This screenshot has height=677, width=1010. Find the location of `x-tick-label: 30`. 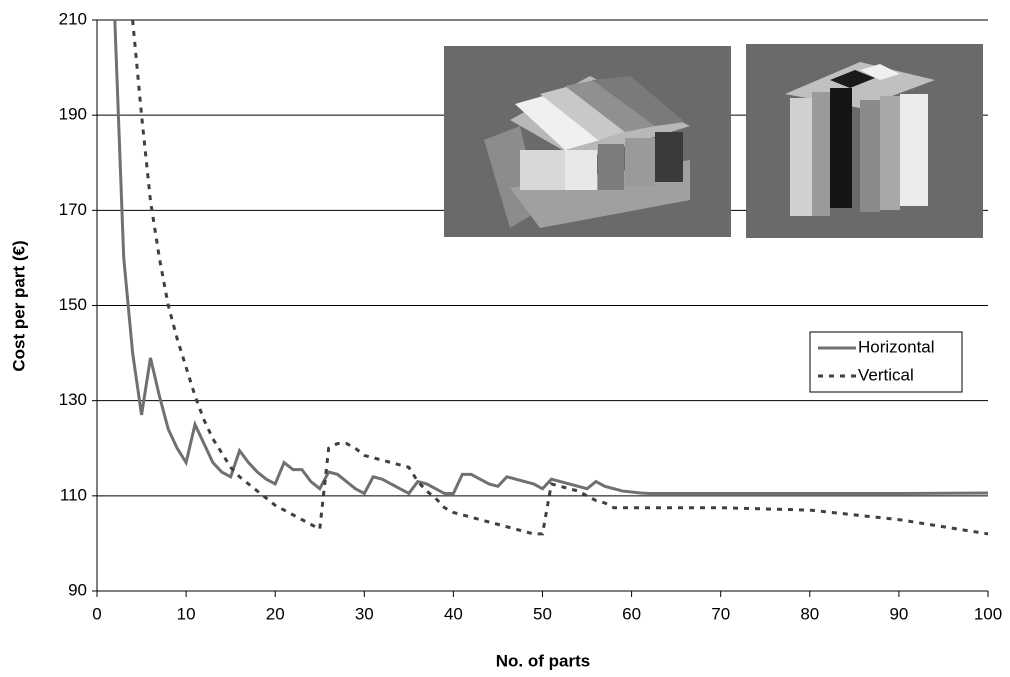

x-tick-label: 30 is located at coordinates (364, 613).